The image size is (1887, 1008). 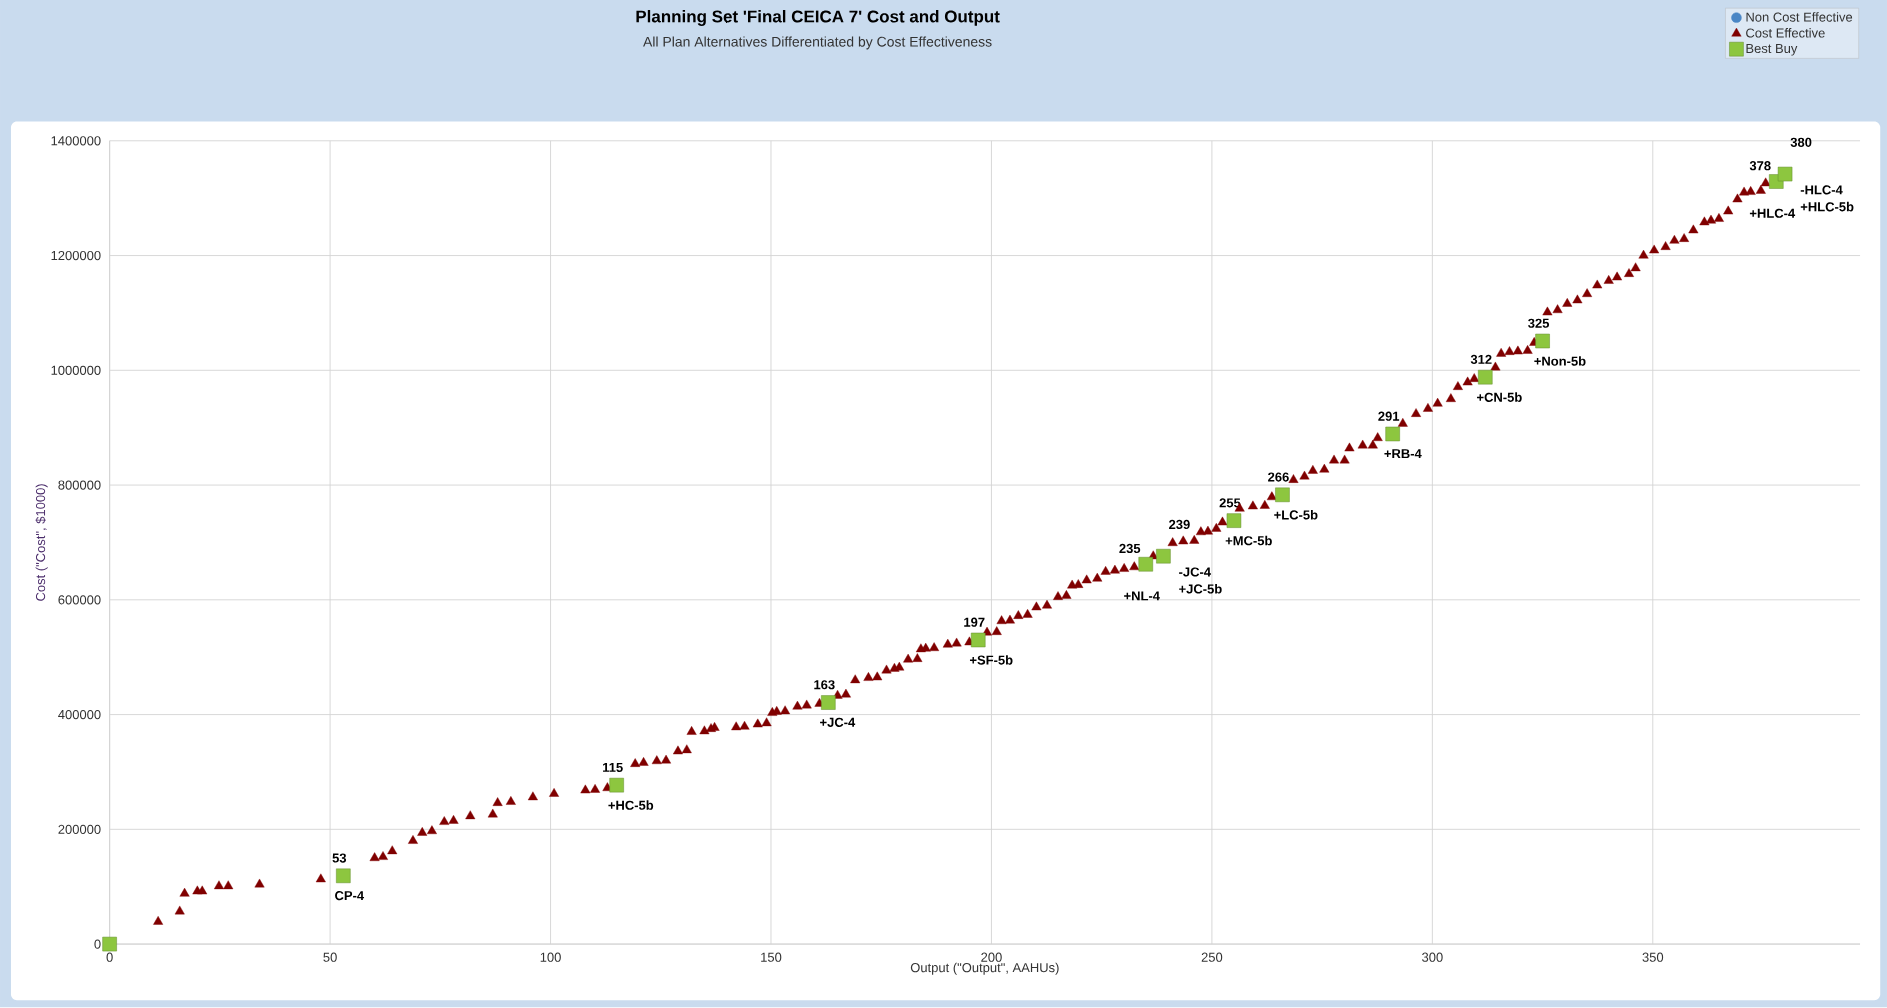 I want to click on chart-title: Planning Set 'Final CEICA 7' Cost and Output, so click(x=818, y=18).